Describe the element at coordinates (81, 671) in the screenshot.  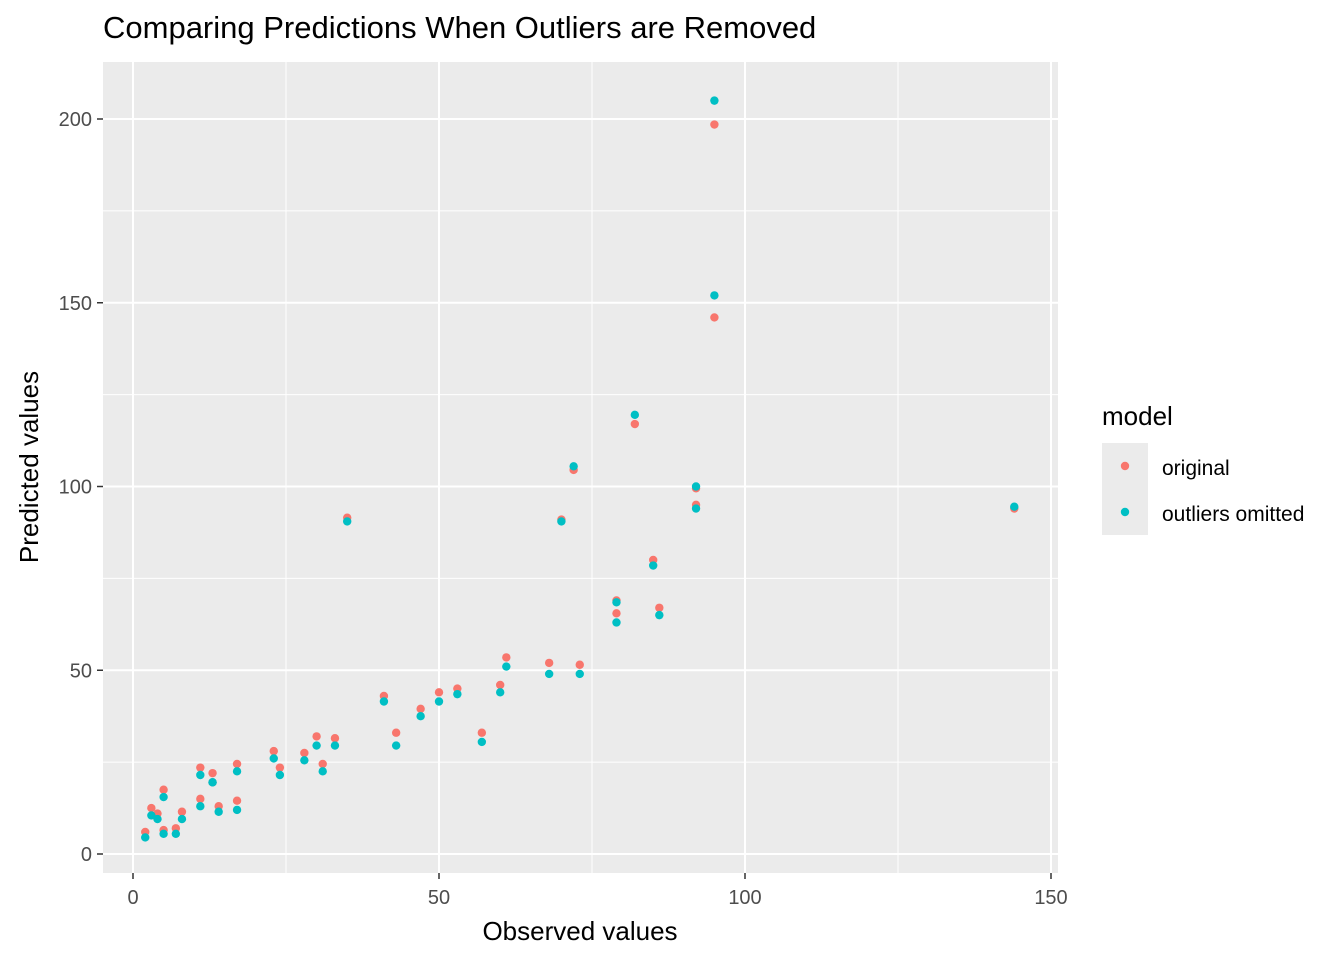
I see `y-tick-label: 50` at that location.